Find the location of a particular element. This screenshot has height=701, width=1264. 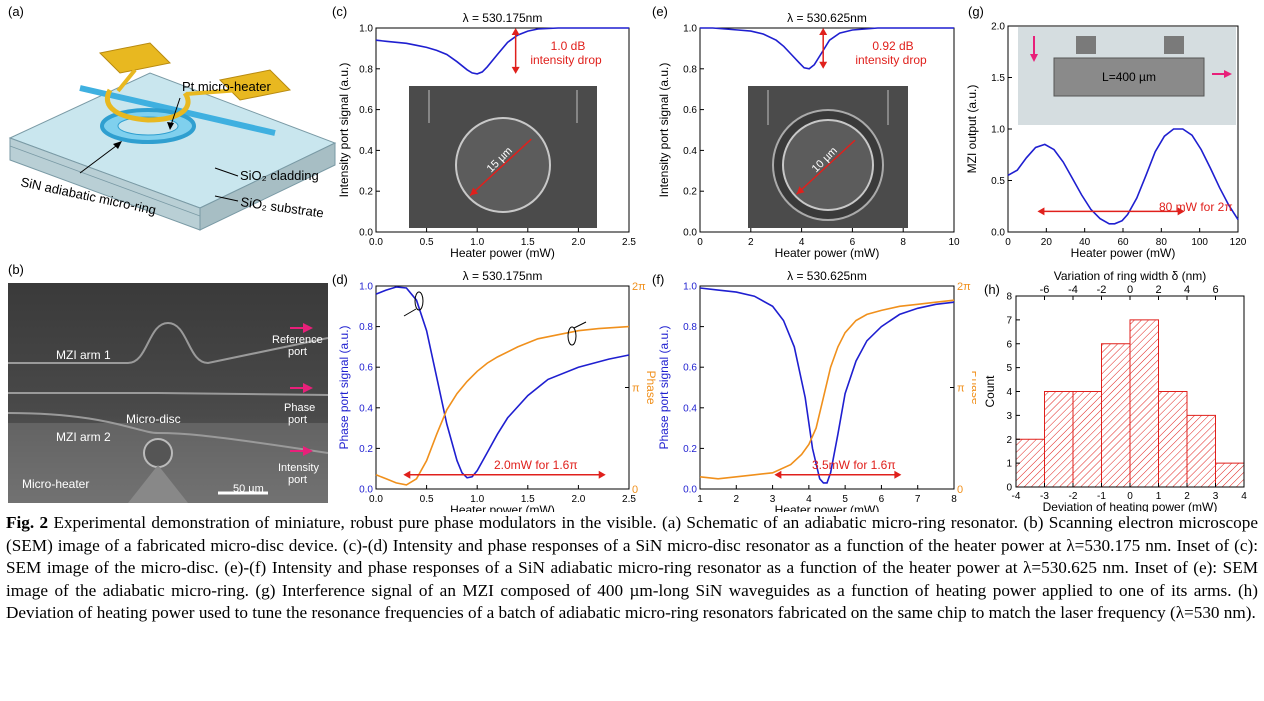

x-tick-label-e: 0 is located at coordinates (700, 242).